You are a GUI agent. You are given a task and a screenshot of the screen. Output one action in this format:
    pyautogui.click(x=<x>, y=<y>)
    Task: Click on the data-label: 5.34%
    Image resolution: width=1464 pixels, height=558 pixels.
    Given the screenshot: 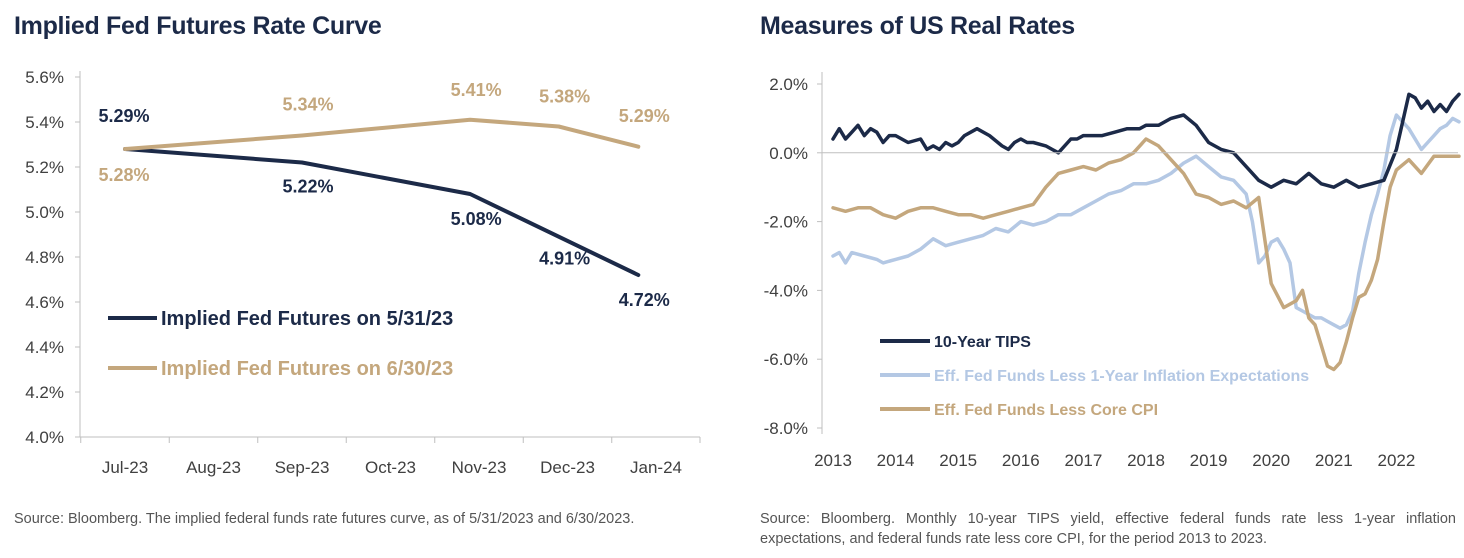 What is the action you would take?
    pyautogui.click(x=307, y=105)
    